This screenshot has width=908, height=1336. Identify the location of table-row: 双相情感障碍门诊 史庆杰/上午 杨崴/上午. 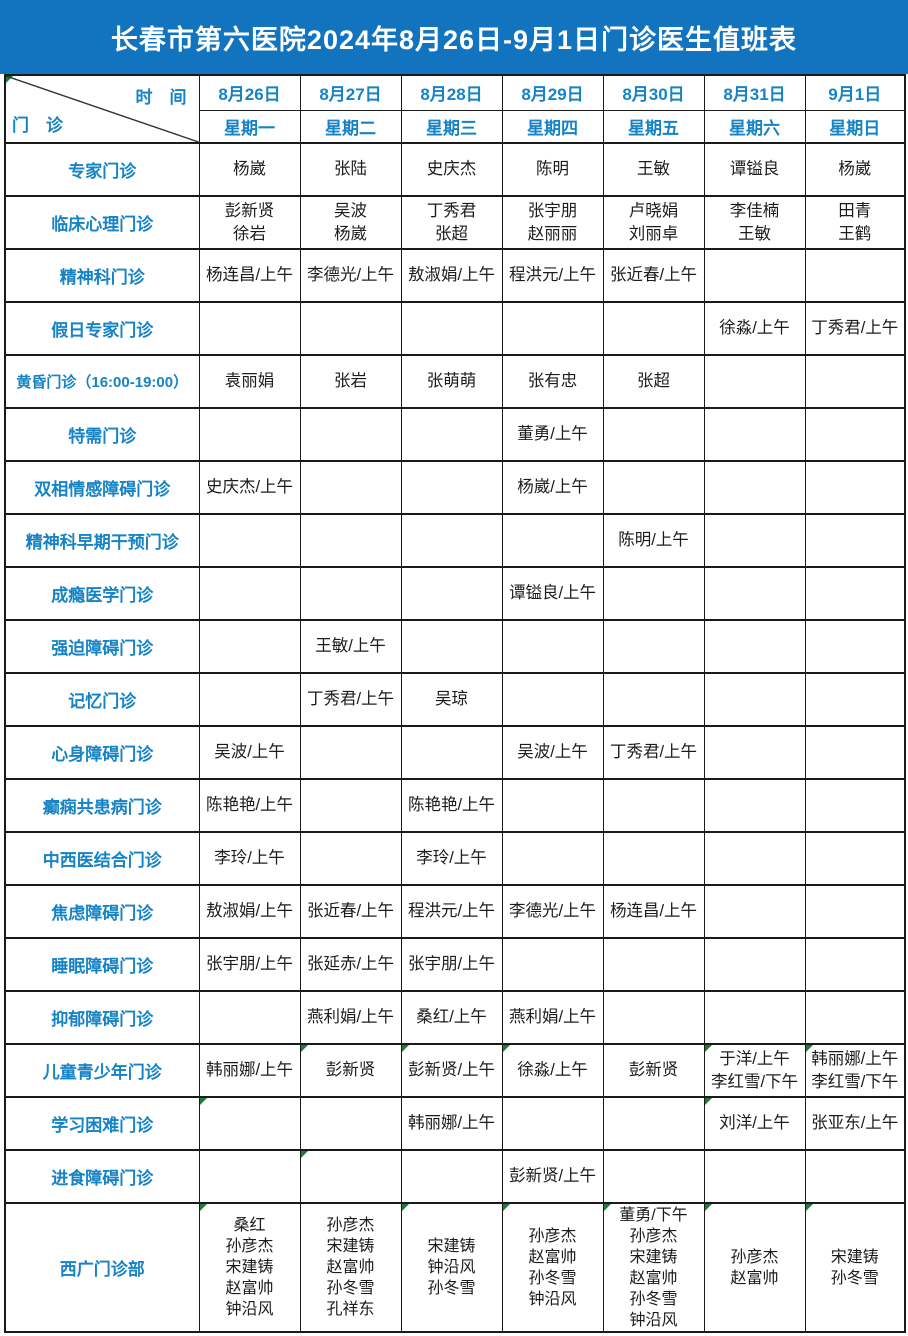
(455, 487).